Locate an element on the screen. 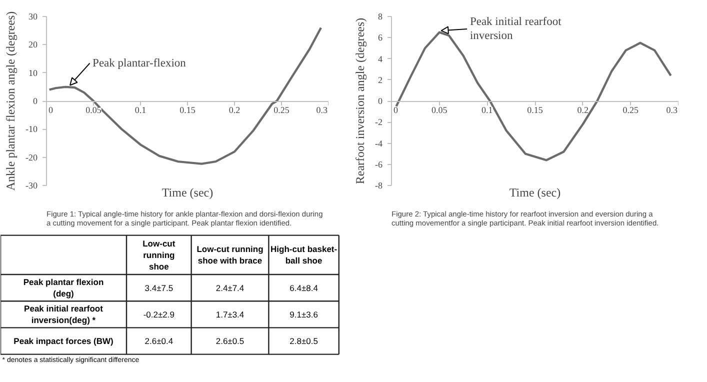 This screenshot has height=382, width=707. text: Peak initial rearfoot inversion(deg) * is located at coordinates (64, 315).